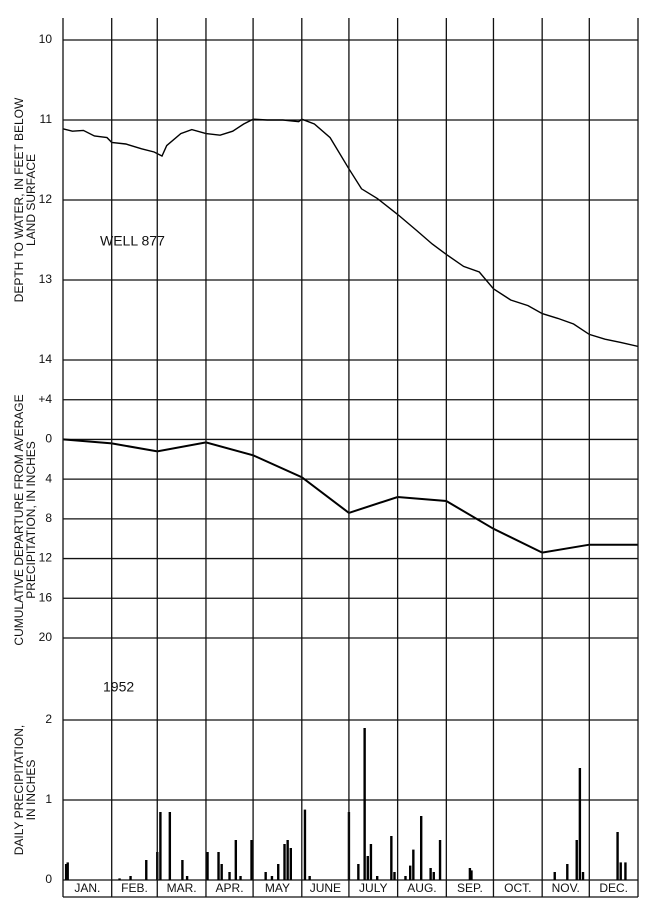 The image size is (650, 908). Describe the element at coordinates (46, 279) in the screenshot. I see `y-tick-label: 13` at that location.